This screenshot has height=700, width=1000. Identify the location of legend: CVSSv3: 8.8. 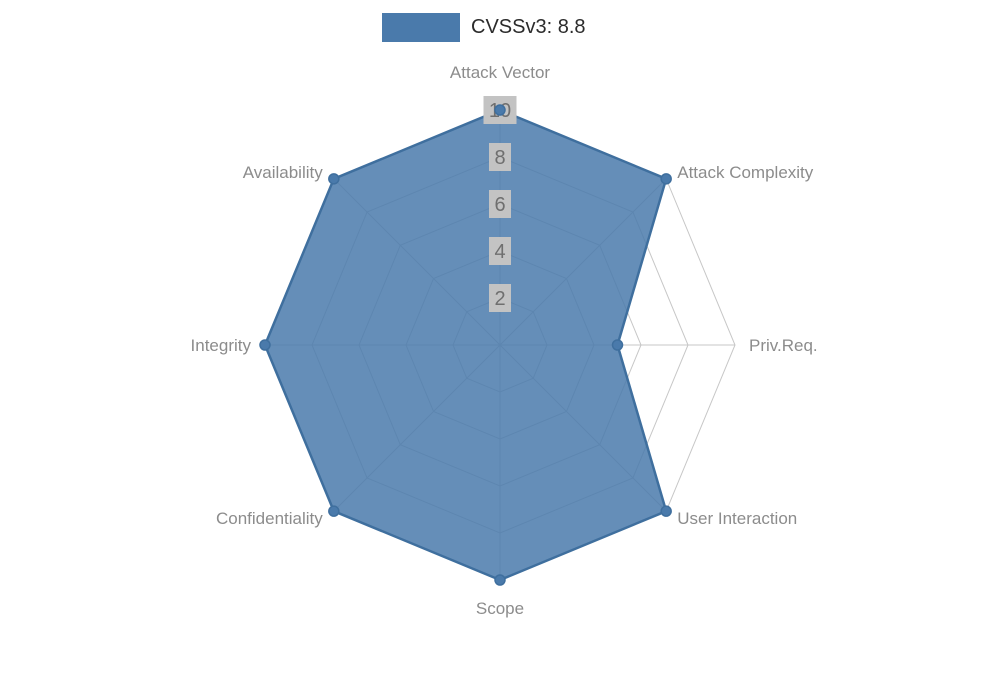
(484, 27).